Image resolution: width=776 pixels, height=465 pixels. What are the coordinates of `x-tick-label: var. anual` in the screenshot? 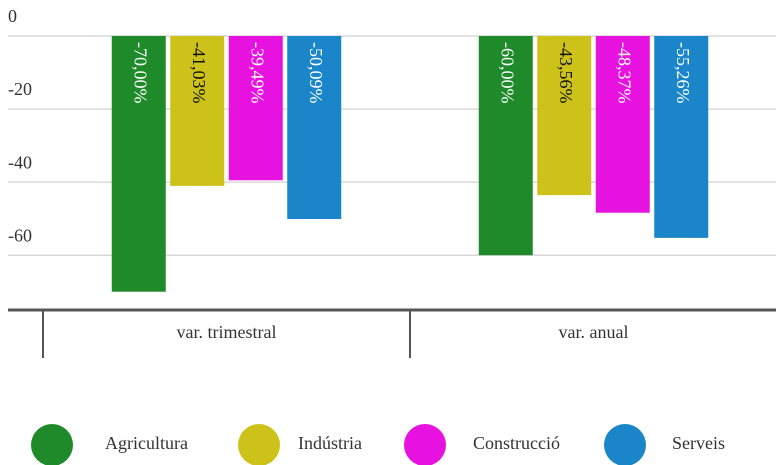 It's located at (594, 332).